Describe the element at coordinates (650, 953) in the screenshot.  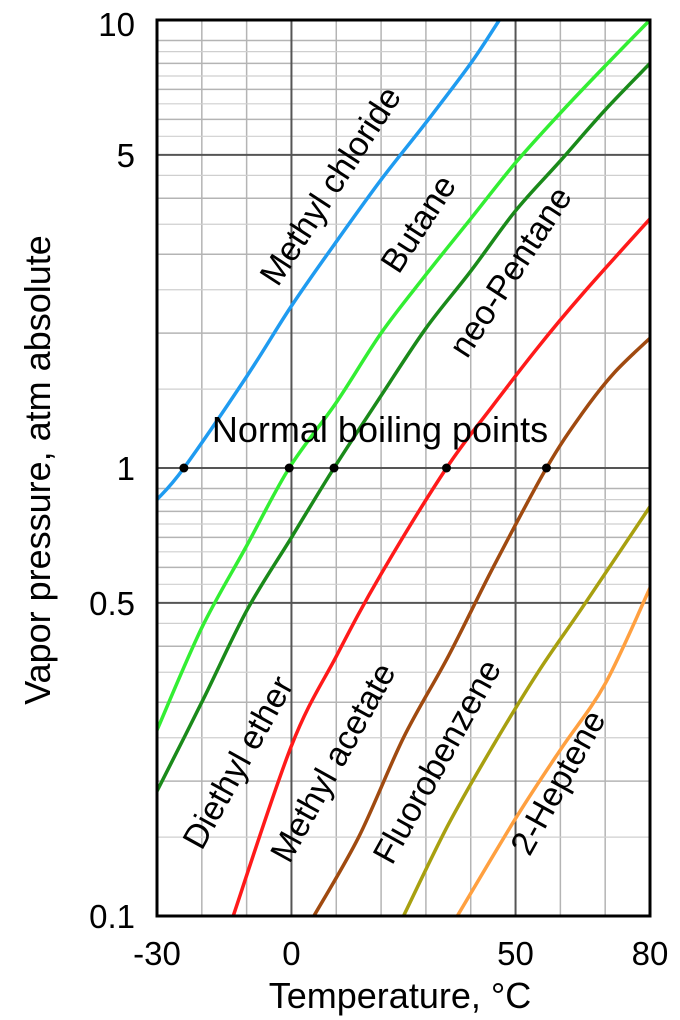
I see `x-tick-label: 80` at that location.